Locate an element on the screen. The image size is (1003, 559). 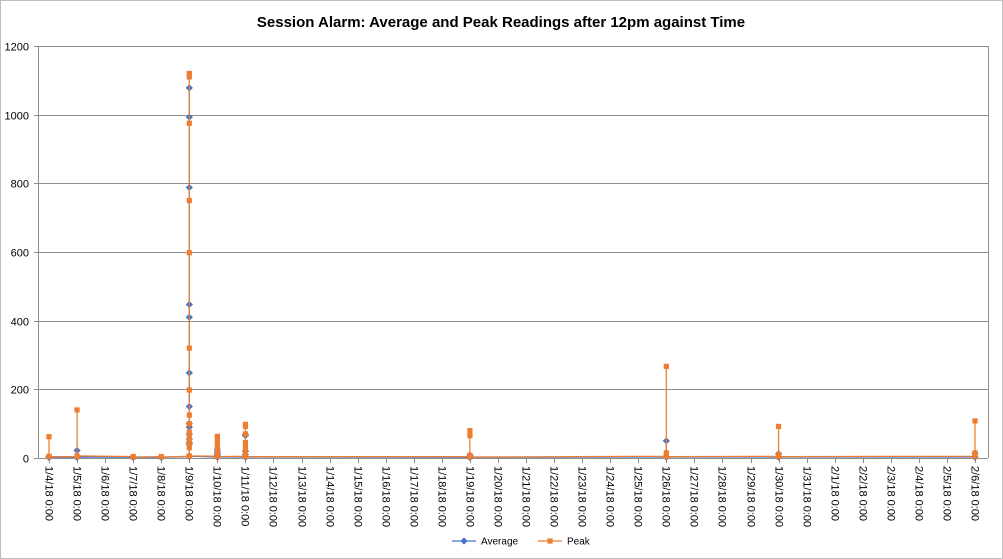
x-tick-label: 1/16/18 0:00 is located at coordinates (386, 496).